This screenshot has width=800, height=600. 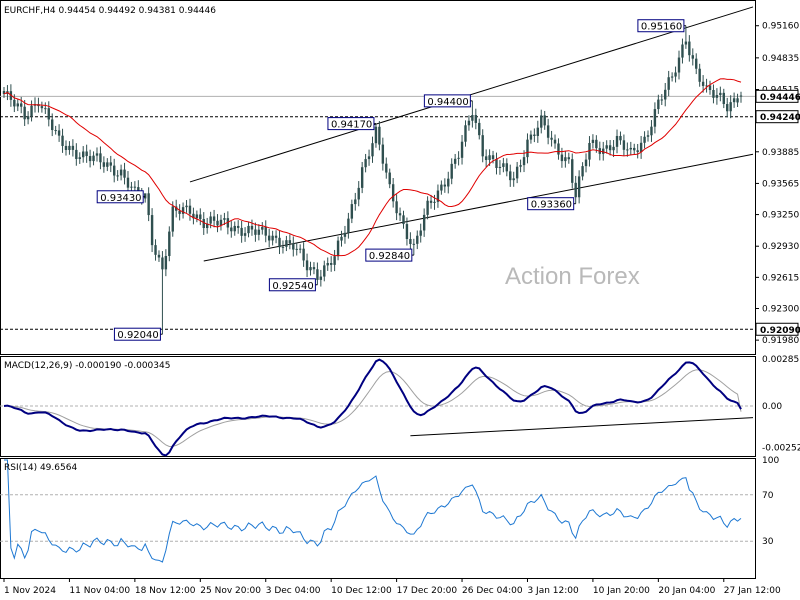 What do you see at coordinates (351, 124) in the screenshot?
I see `swing-label: 0.94170` at bounding box center [351, 124].